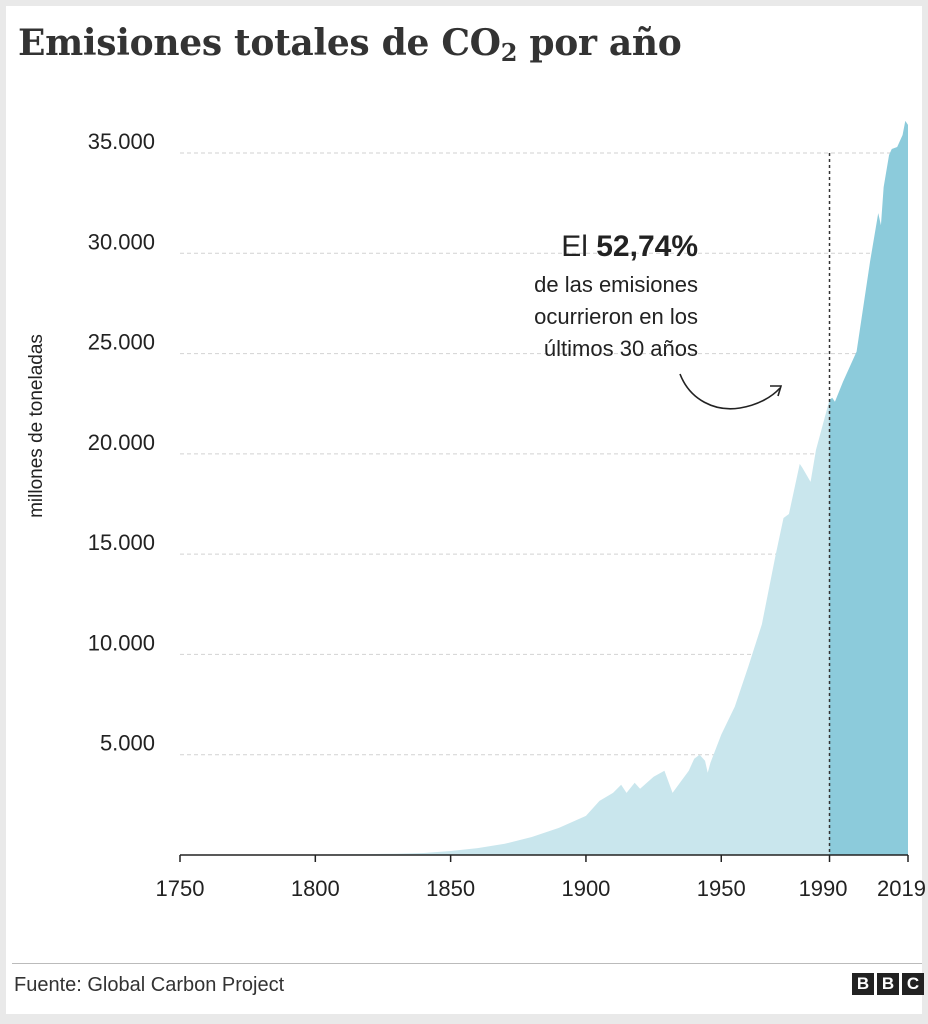 The height and width of the screenshot is (1024, 928). I want to click on x-tick-label: 2019, so click(901, 888).